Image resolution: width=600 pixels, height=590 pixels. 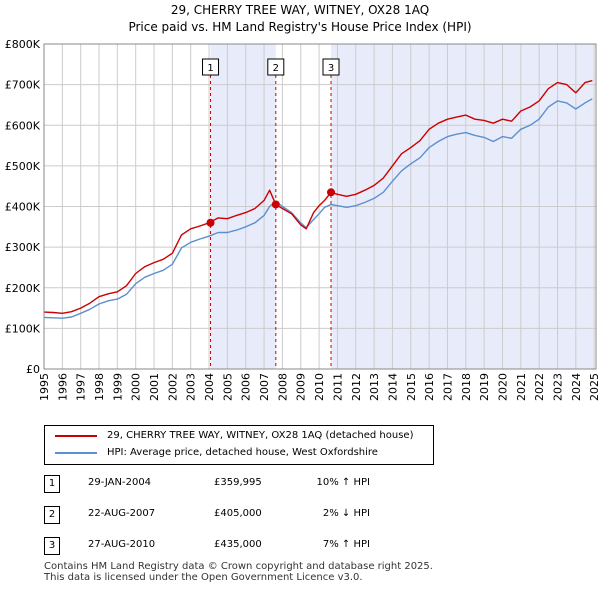 What do you see at coordinates (319, 387) in the screenshot?
I see `x-tick-label: 2010` at bounding box center [319, 387].